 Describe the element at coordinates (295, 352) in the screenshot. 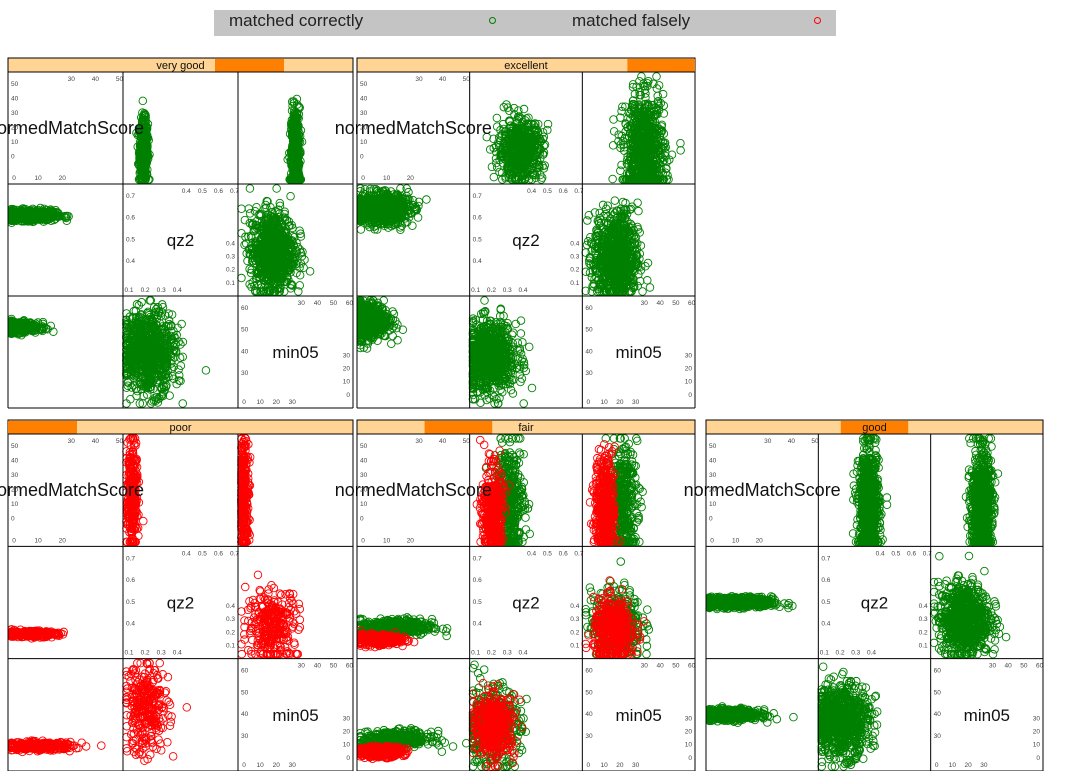

I see `diagonal-label-min05: min05` at that location.